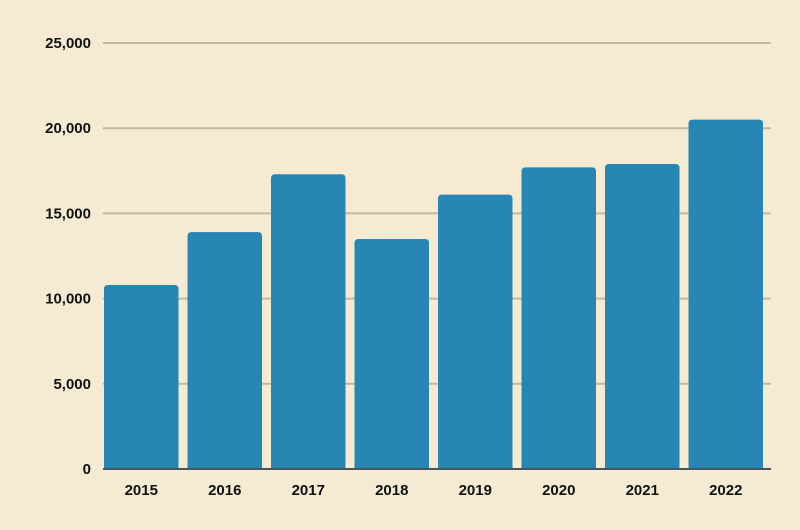 Image resolution: width=800 pixels, height=530 pixels. Describe the element at coordinates (68, 213) in the screenshot. I see `y-tick-label: 15,000` at that location.